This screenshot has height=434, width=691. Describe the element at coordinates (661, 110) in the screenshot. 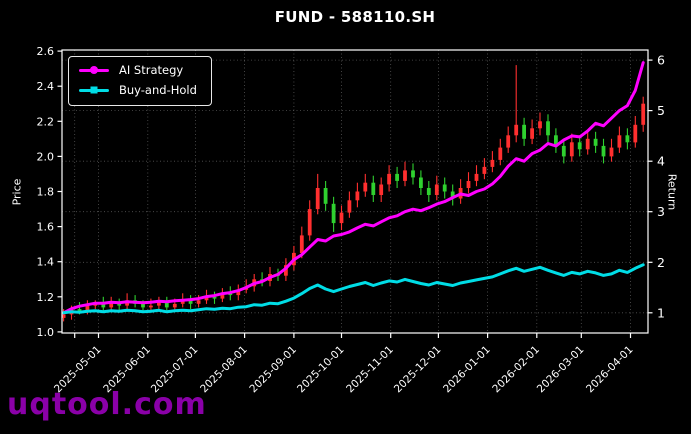

I see `right-tick-label: 5` at that location.